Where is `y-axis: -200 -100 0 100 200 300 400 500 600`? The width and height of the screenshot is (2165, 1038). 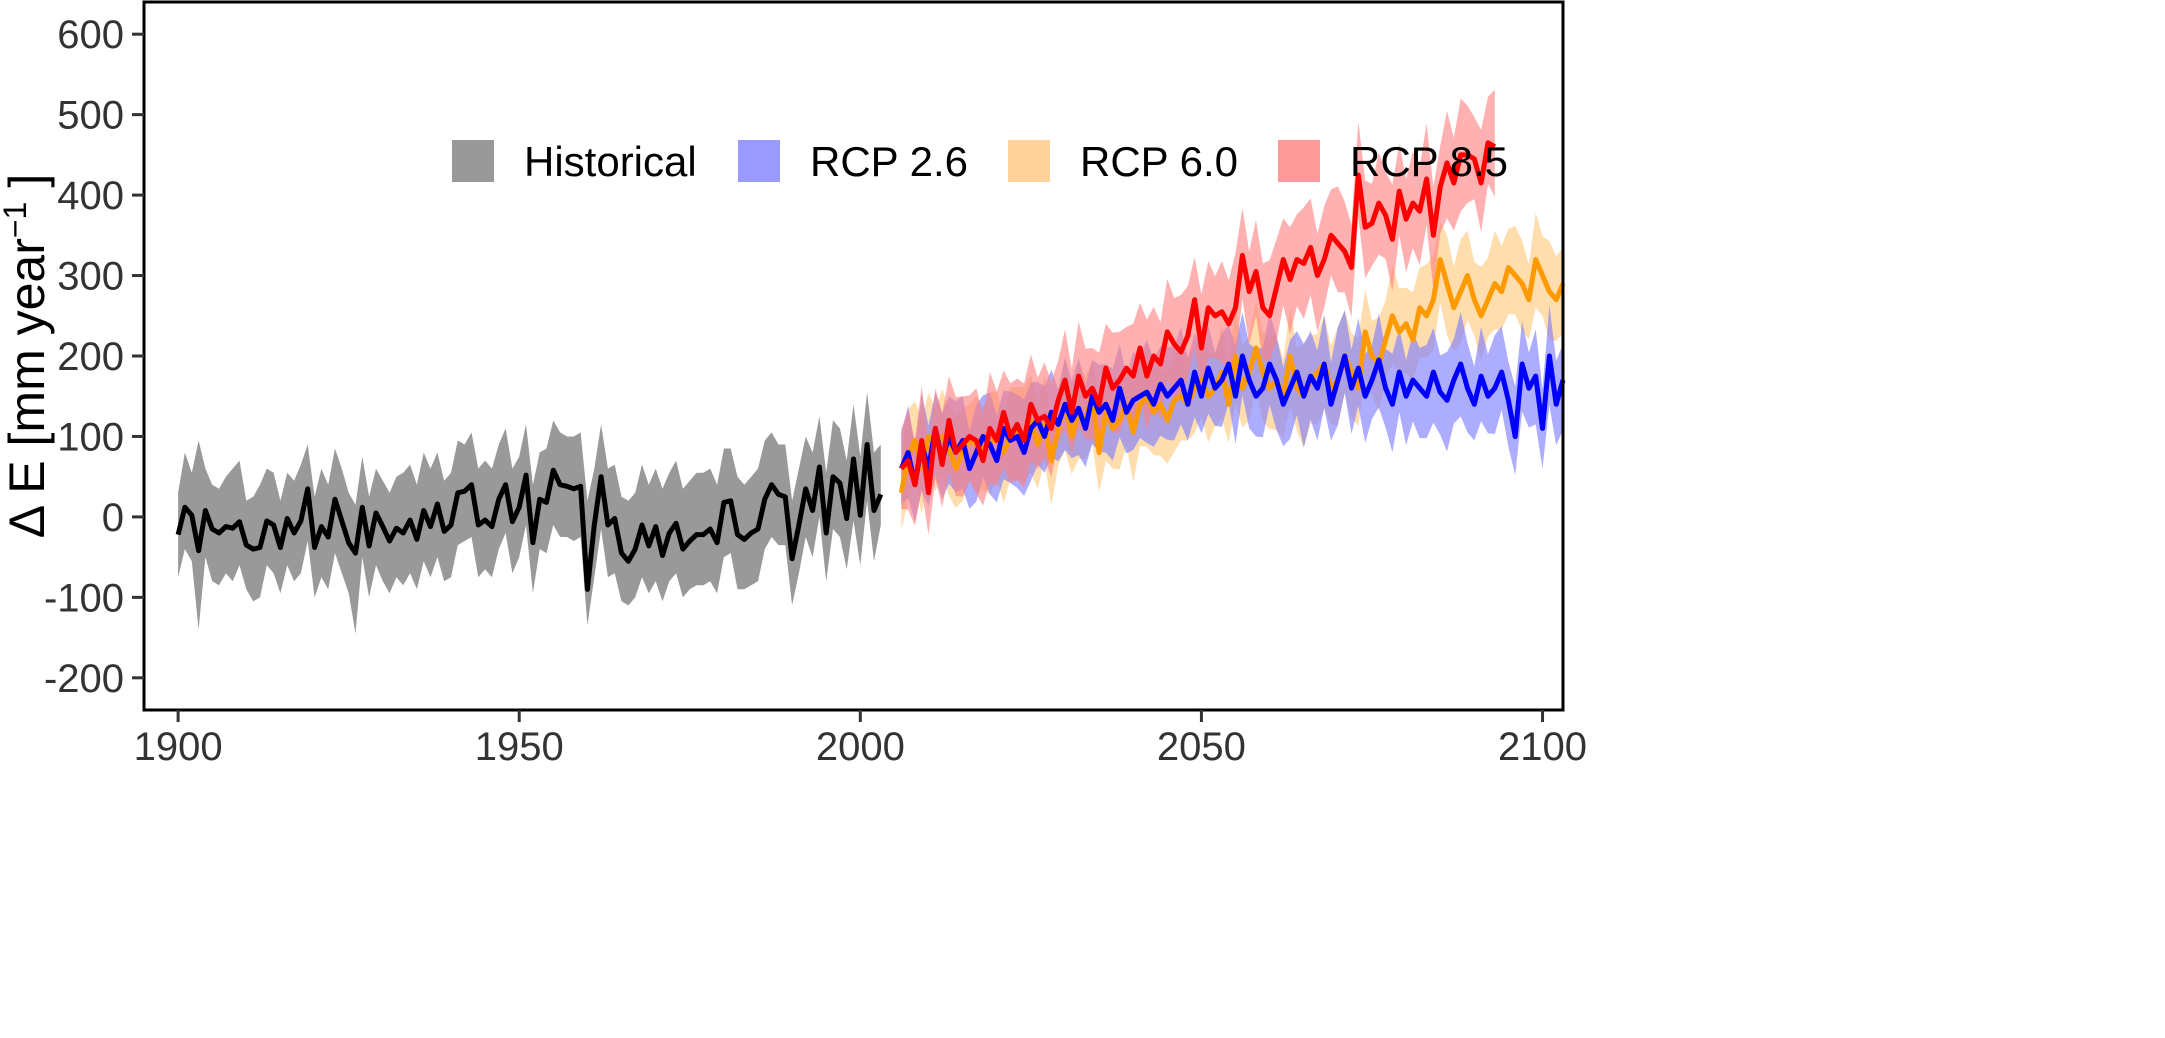 y-axis: -200 -100 0 100 200 300 400 500 600 is located at coordinates (94, 357).